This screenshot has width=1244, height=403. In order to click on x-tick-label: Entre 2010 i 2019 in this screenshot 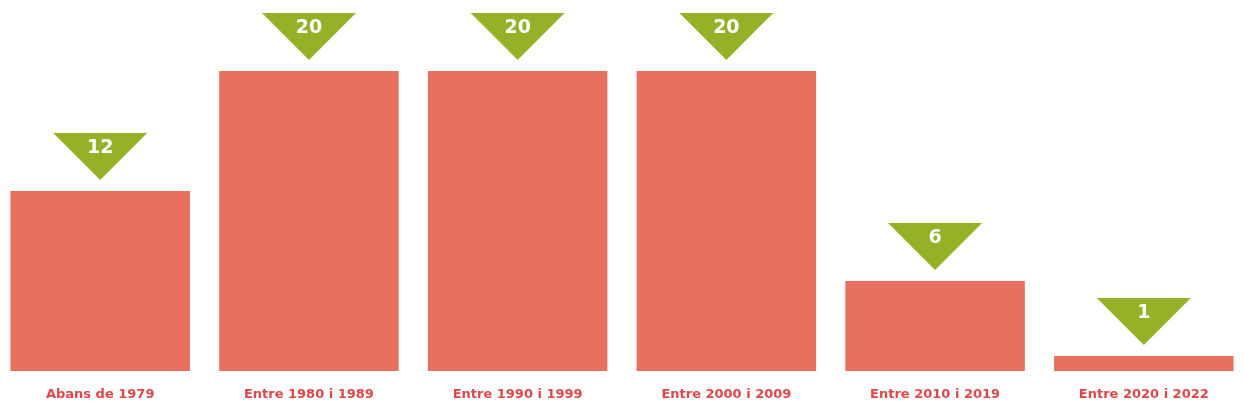, I will do `click(935, 394)`.